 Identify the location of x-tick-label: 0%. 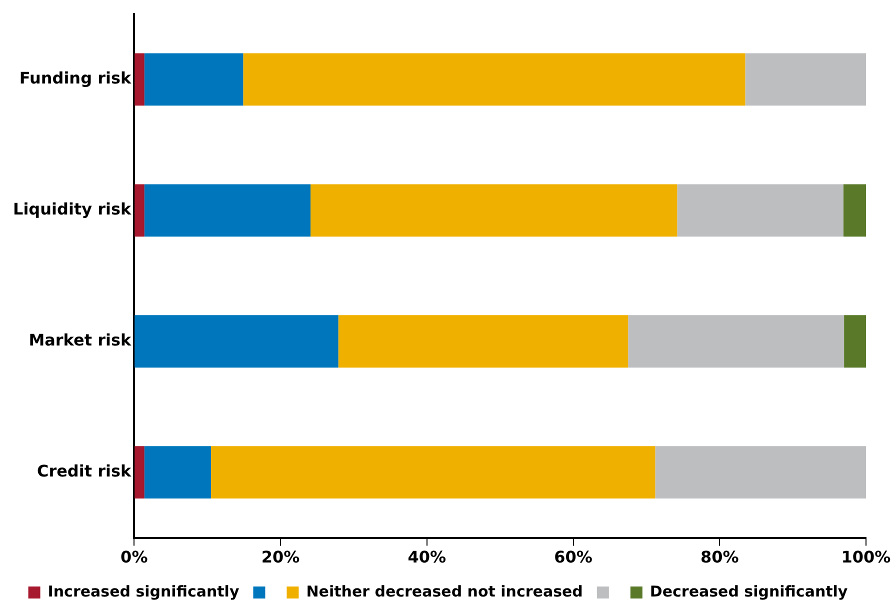
(134, 557).